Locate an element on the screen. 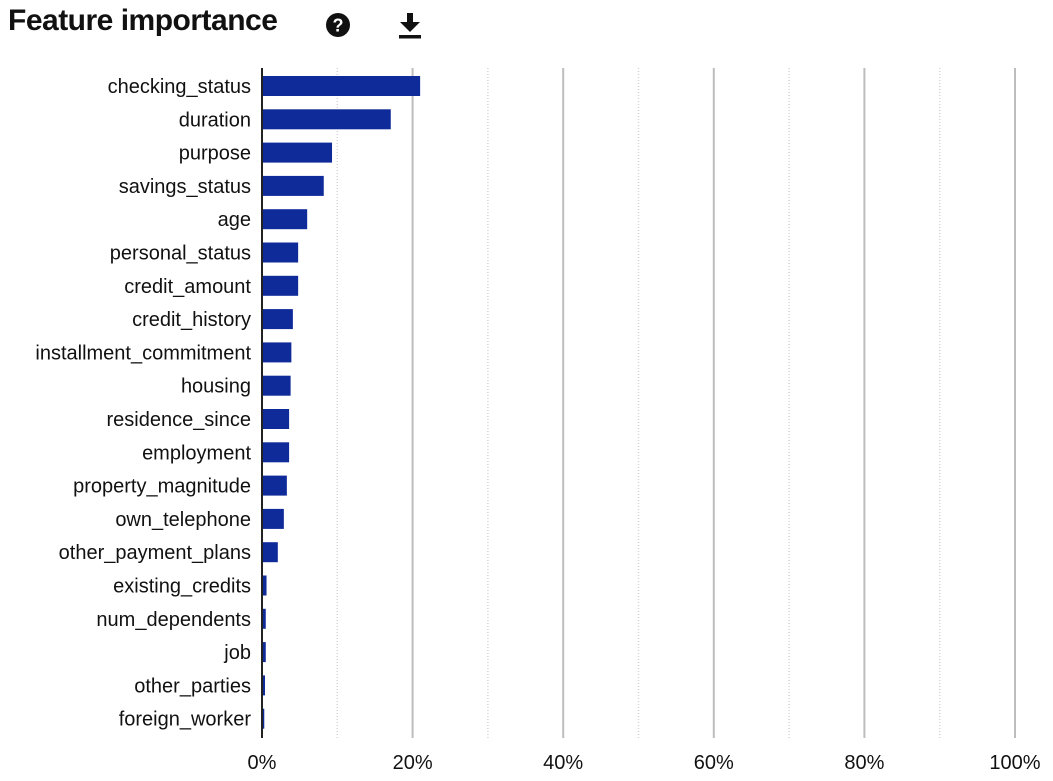  help-icon: ? is located at coordinates (338, 25).